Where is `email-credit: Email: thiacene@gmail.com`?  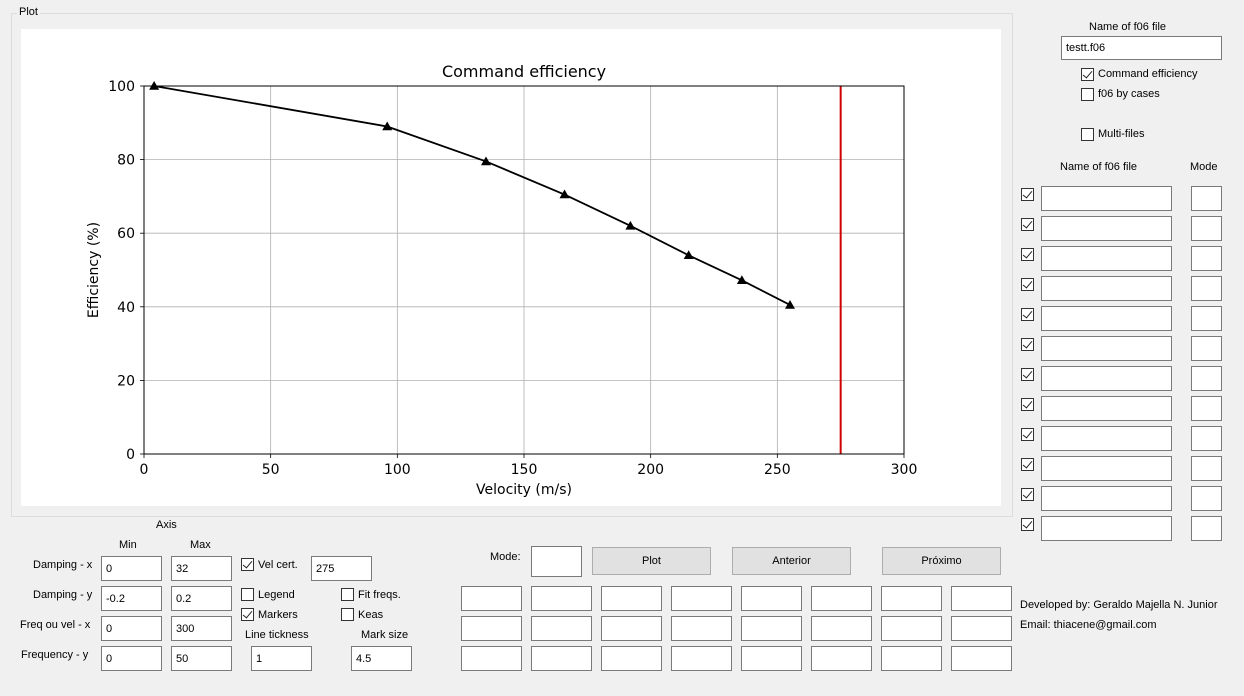 email-credit: Email: thiacene@gmail.com is located at coordinates (1088, 625).